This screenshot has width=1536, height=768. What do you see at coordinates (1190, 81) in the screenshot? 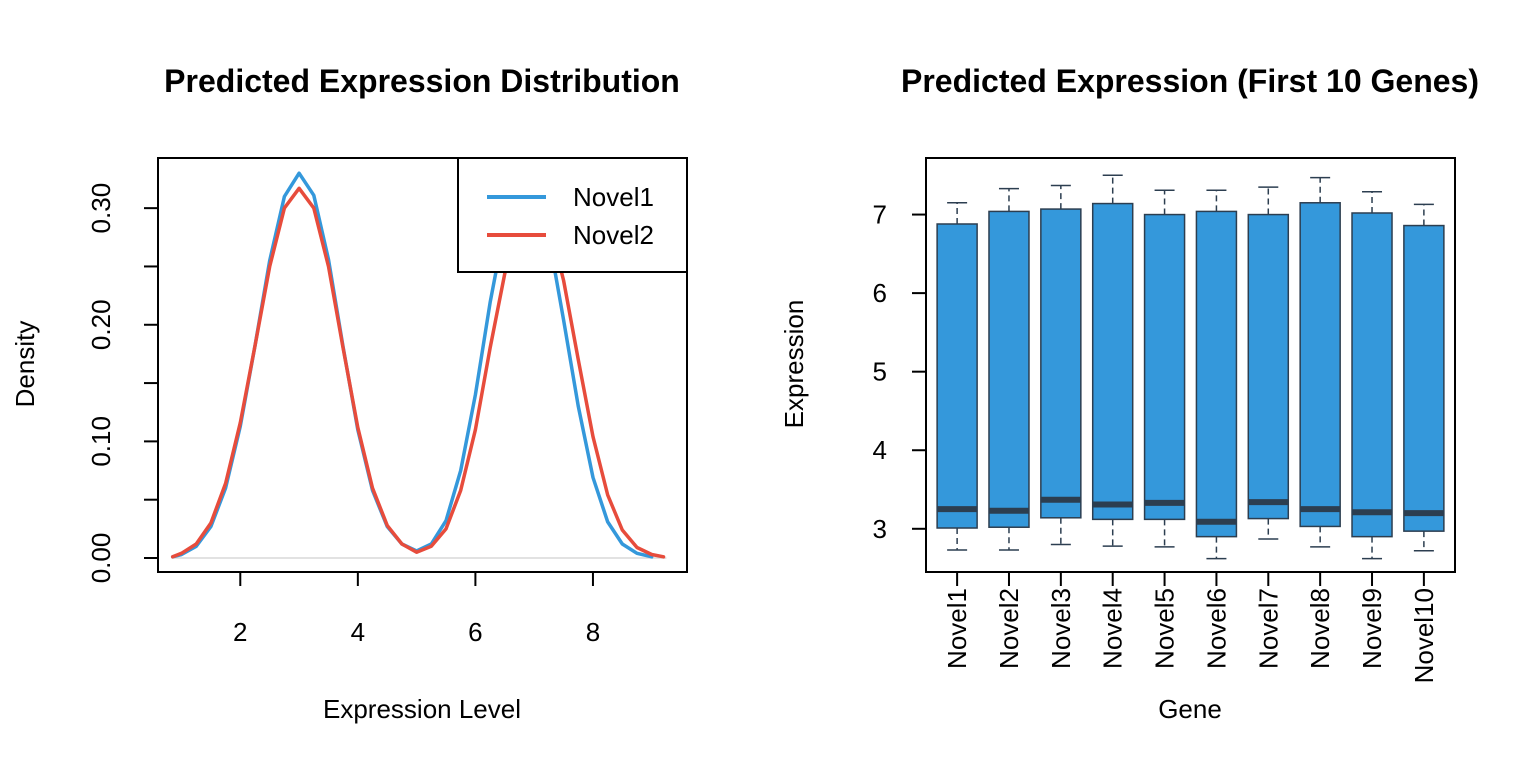
I see `boxplot-title: Predicted Expression (First 10 Genes)` at bounding box center [1190, 81].